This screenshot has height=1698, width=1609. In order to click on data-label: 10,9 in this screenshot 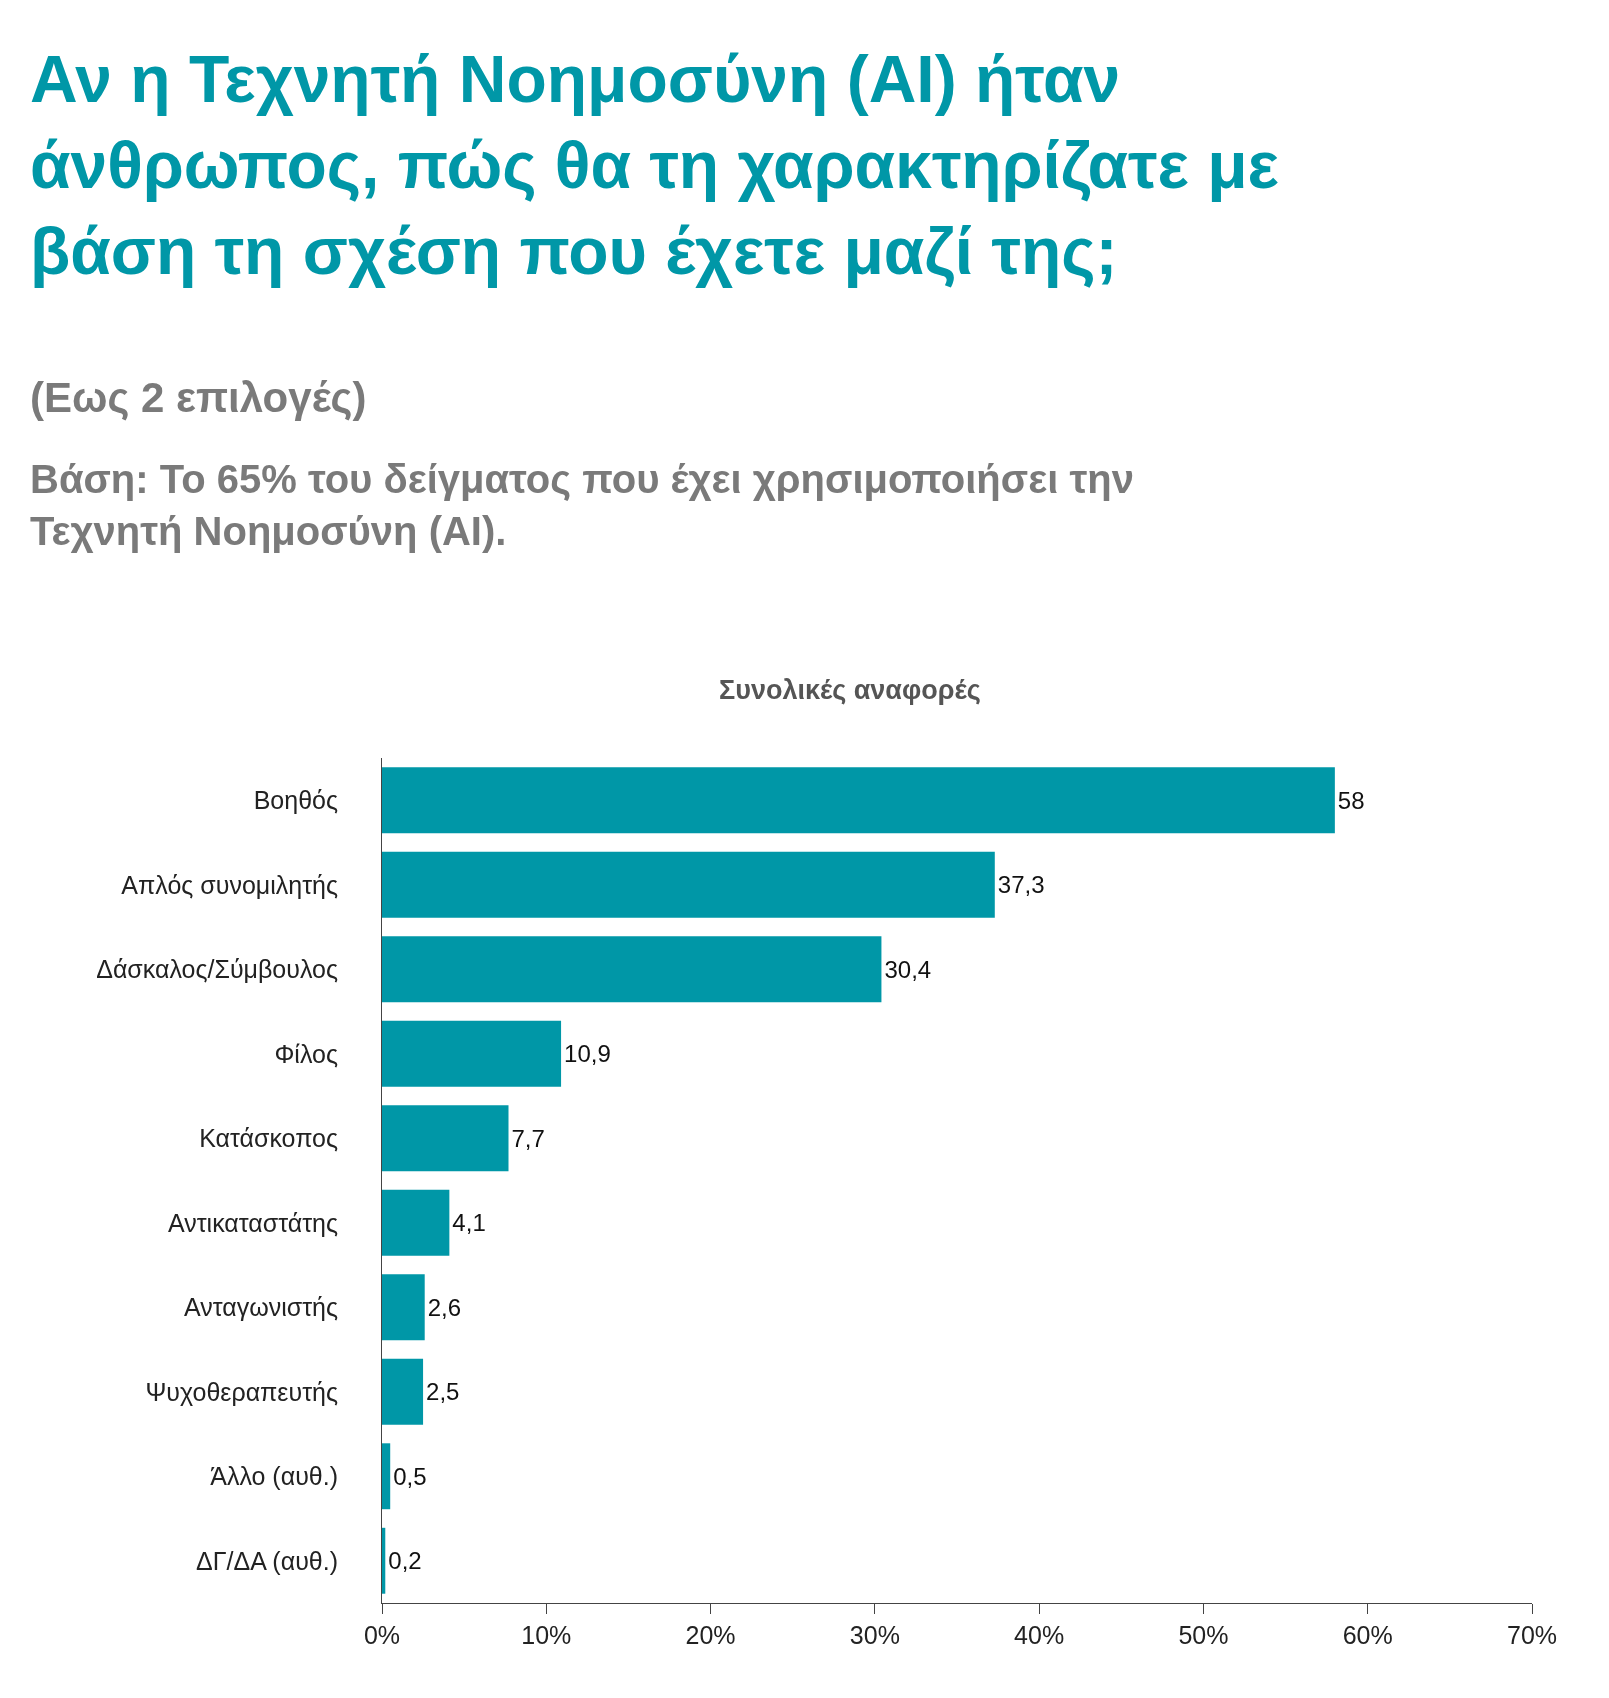, I will do `click(587, 1054)`.